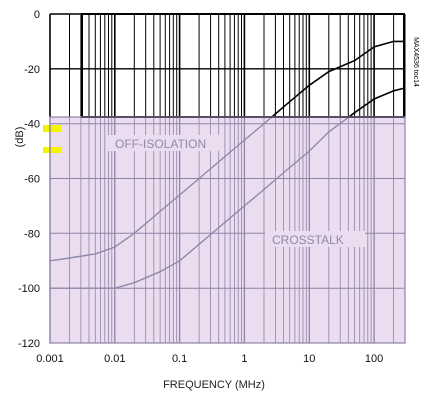  What do you see at coordinates (244, 359) in the screenshot?
I see `x-tick-label: 1` at bounding box center [244, 359].